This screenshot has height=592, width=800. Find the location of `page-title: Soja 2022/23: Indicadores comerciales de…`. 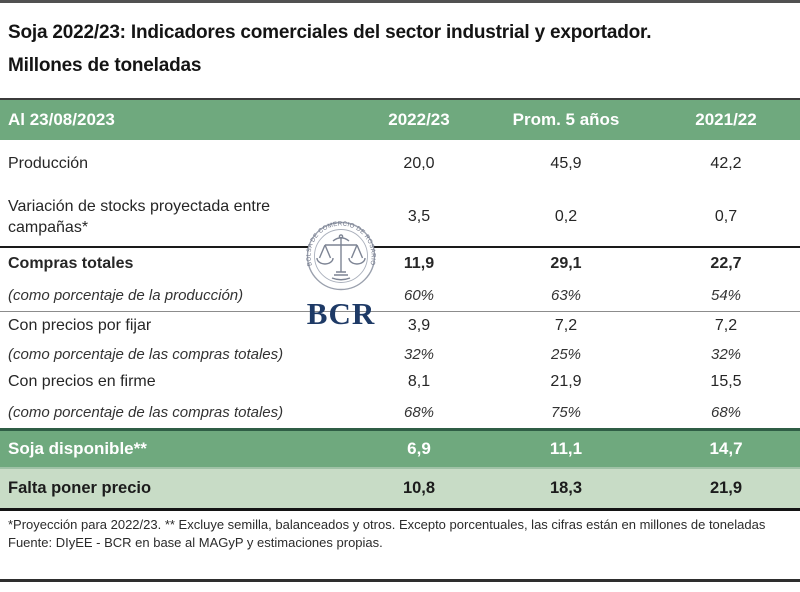

page-title: Soja 2022/23: Indicadores comerciales de… is located at coordinates (400, 42).